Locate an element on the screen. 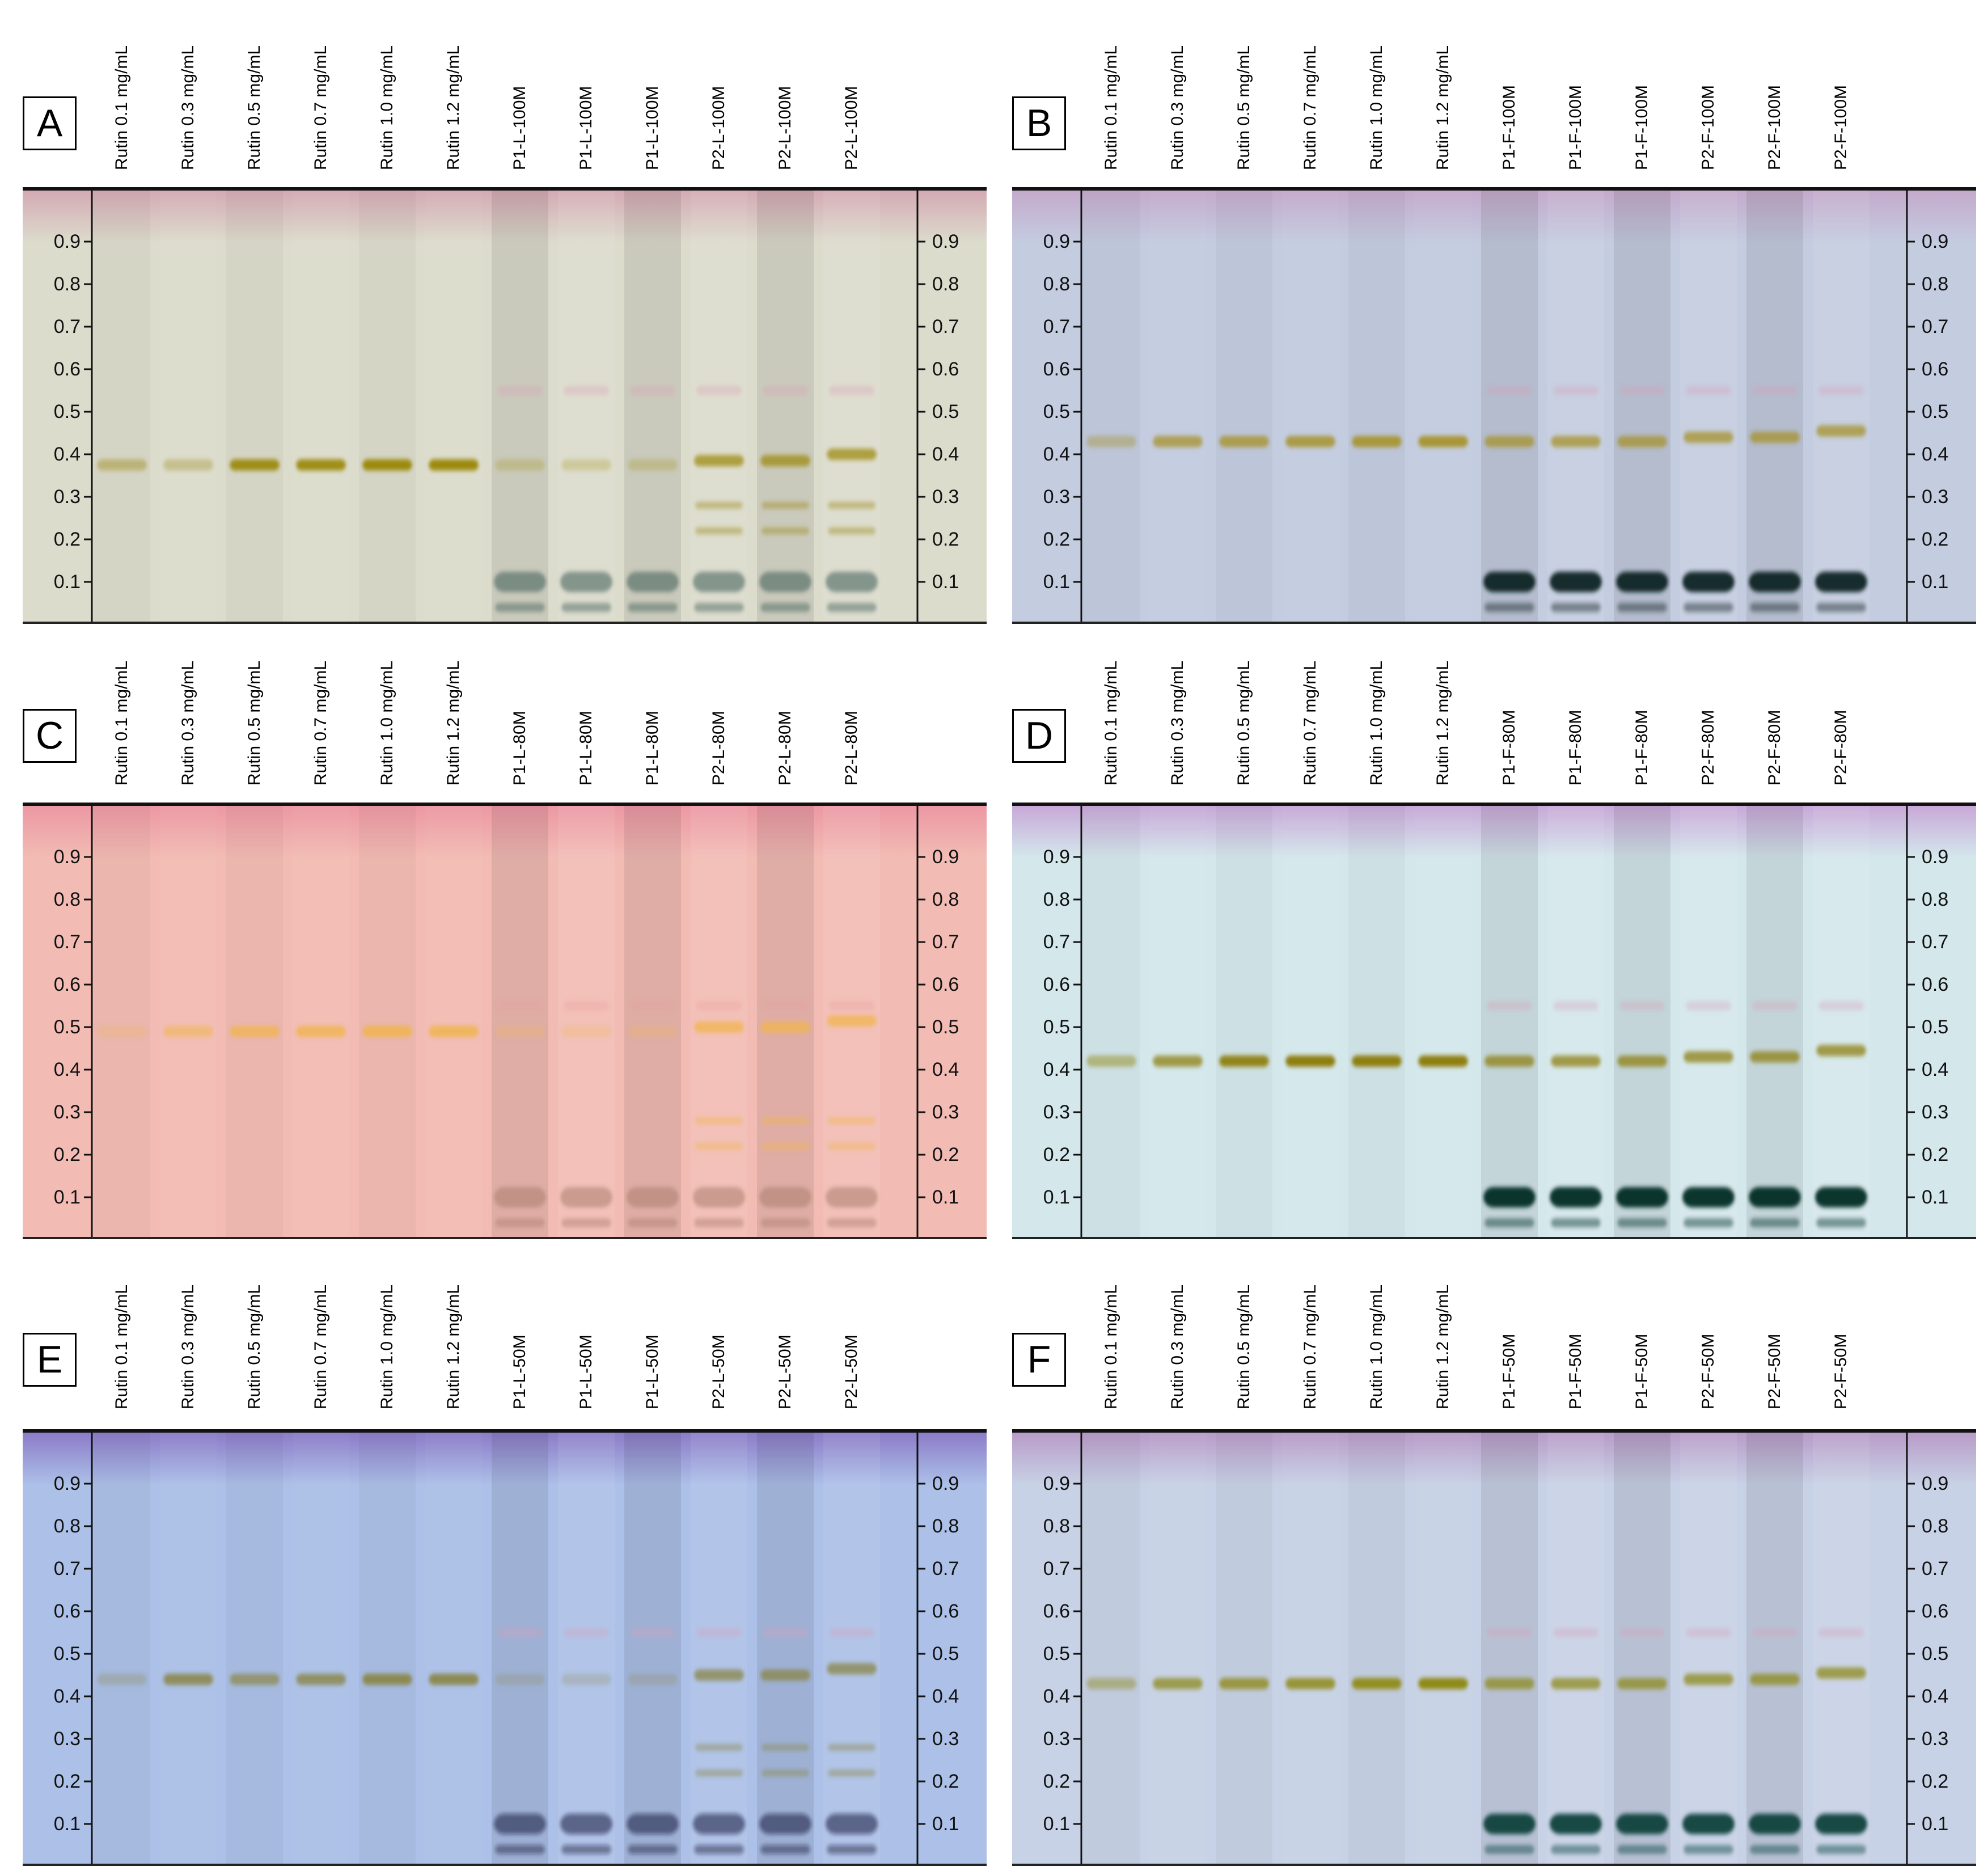 The height and width of the screenshot is (1875, 1988). band-group is located at coordinates (487, 1741).